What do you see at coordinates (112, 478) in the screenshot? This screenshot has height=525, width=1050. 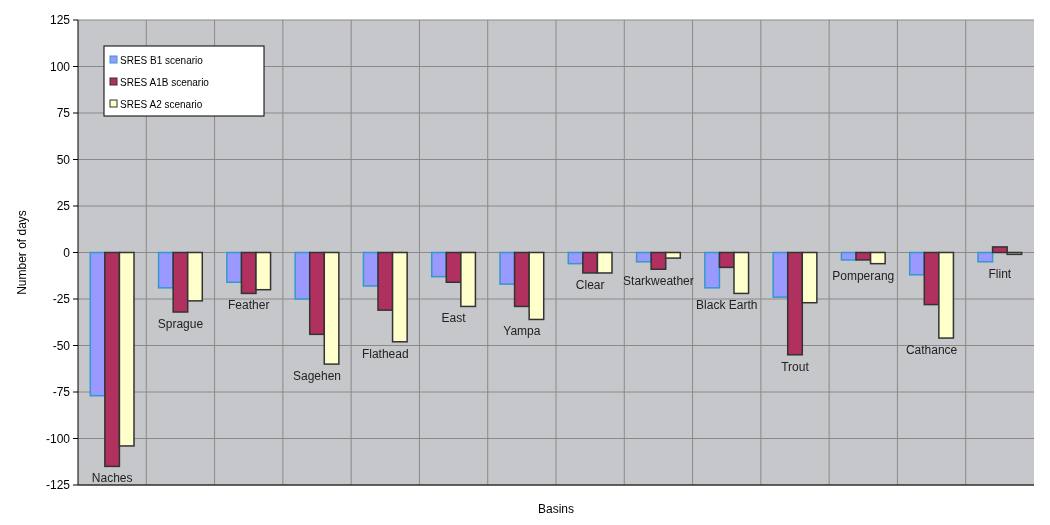 I see `x-tick-label: Naches` at bounding box center [112, 478].